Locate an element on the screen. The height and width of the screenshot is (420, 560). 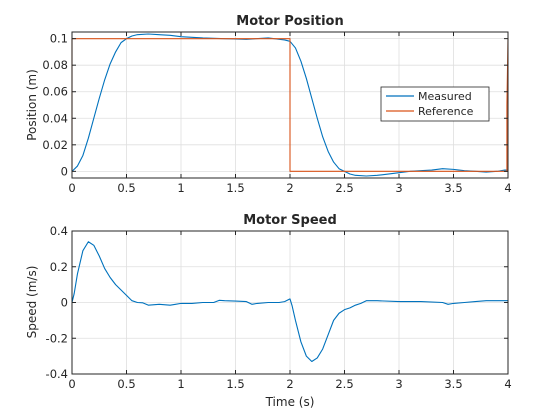
y-tick-label: 0.4 is located at coordinates (59, 231).